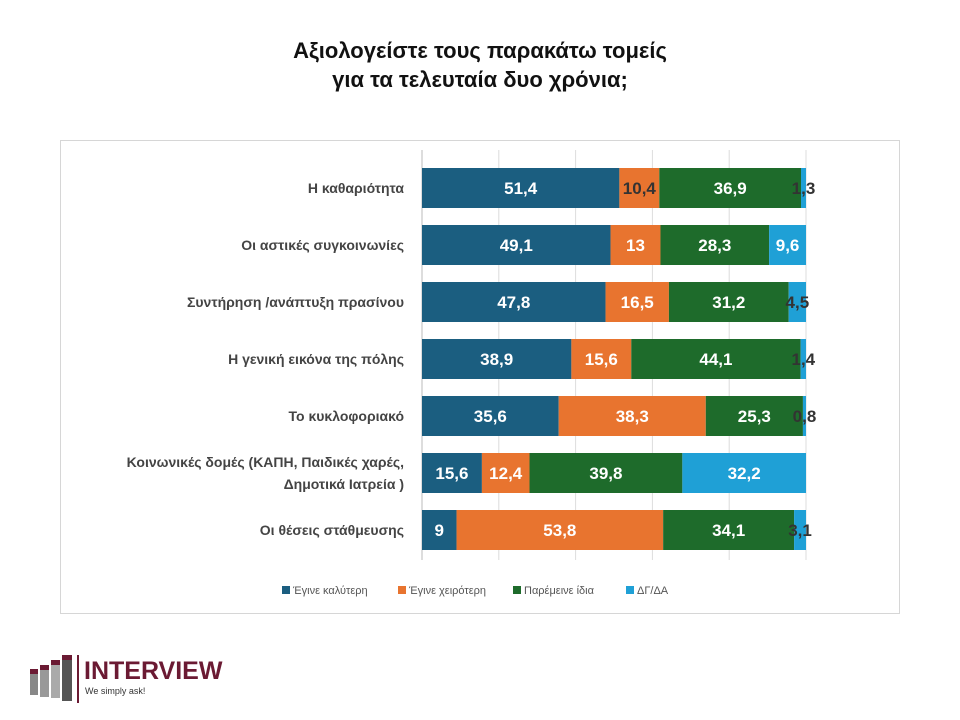  Describe the element at coordinates (653, 591) in the screenshot. I see `legend-label: ΔΓ/ΔΑ` at that location.